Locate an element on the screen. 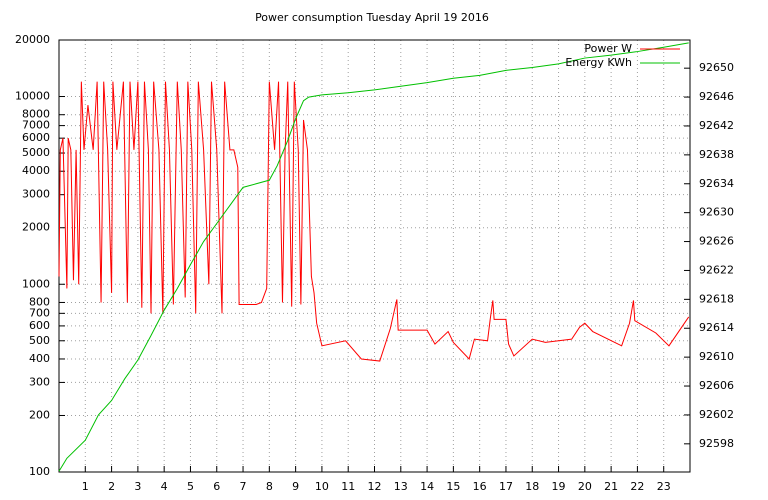 The height and width of the screenshot is (500, 768). x-tick-label: 17 is located at coordinates (506, 486).